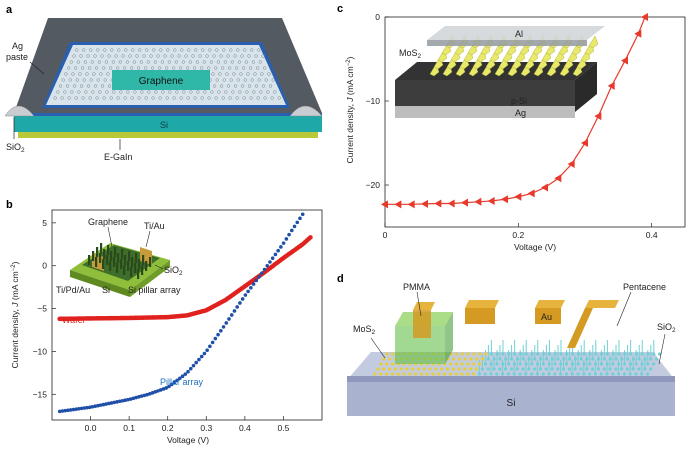  What do you see at coordinates (168, 124) in the screenshot?
I see `si-layer` at bounding box center [168, 124].